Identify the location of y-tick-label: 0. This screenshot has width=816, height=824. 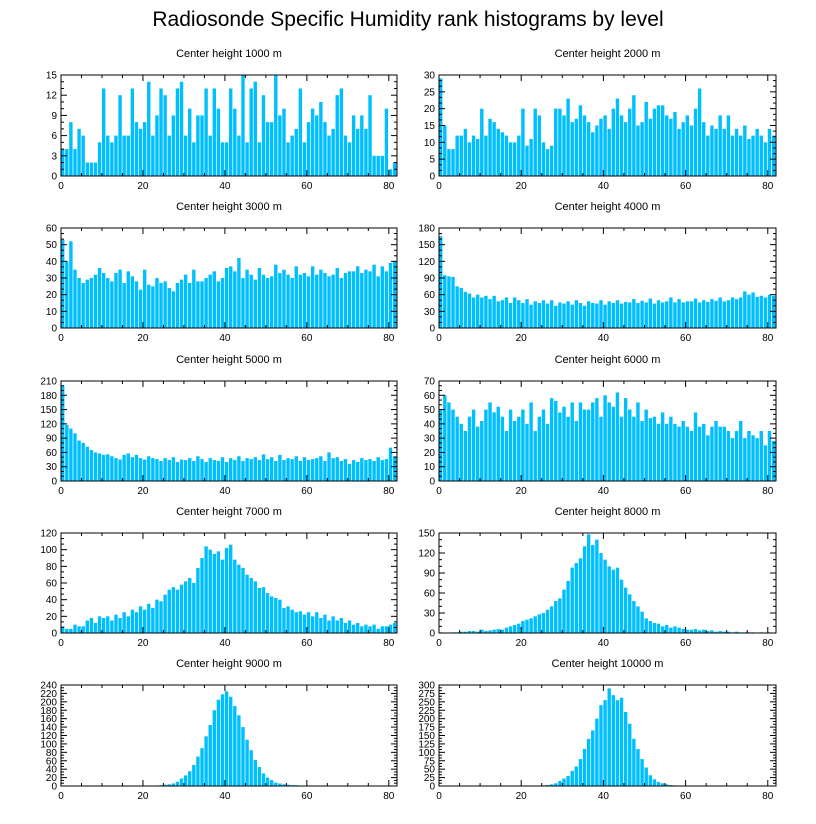
(432, 177).